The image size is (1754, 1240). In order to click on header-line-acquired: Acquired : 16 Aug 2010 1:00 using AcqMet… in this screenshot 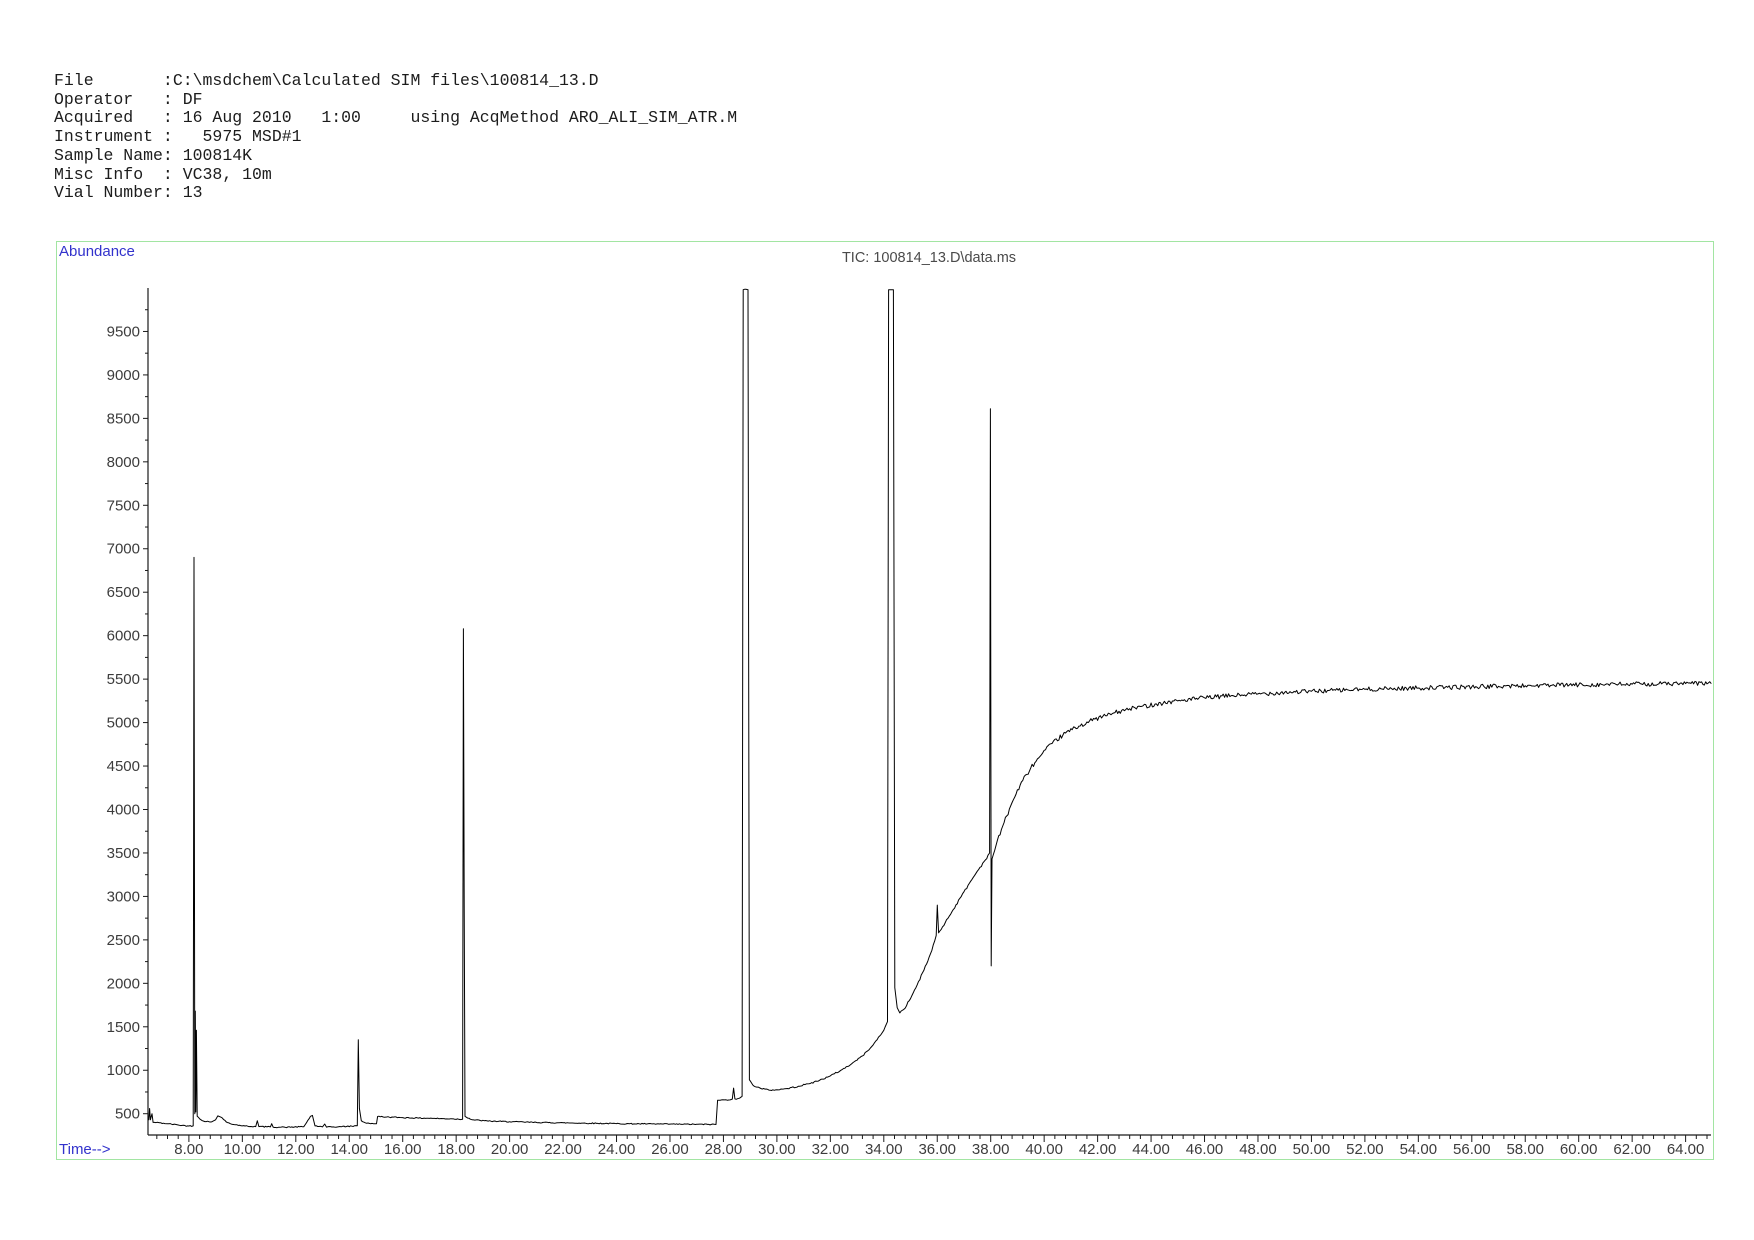, I will do `click(396, 118)`.